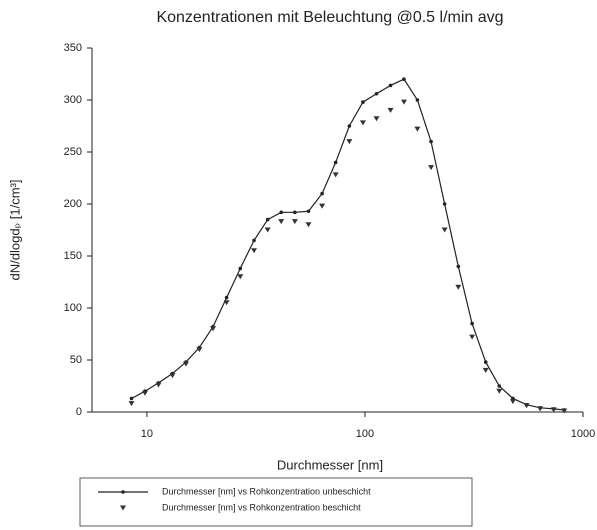 The image size is (597, 530). I want to click on y-tick-label: 300, so click(73, 100).